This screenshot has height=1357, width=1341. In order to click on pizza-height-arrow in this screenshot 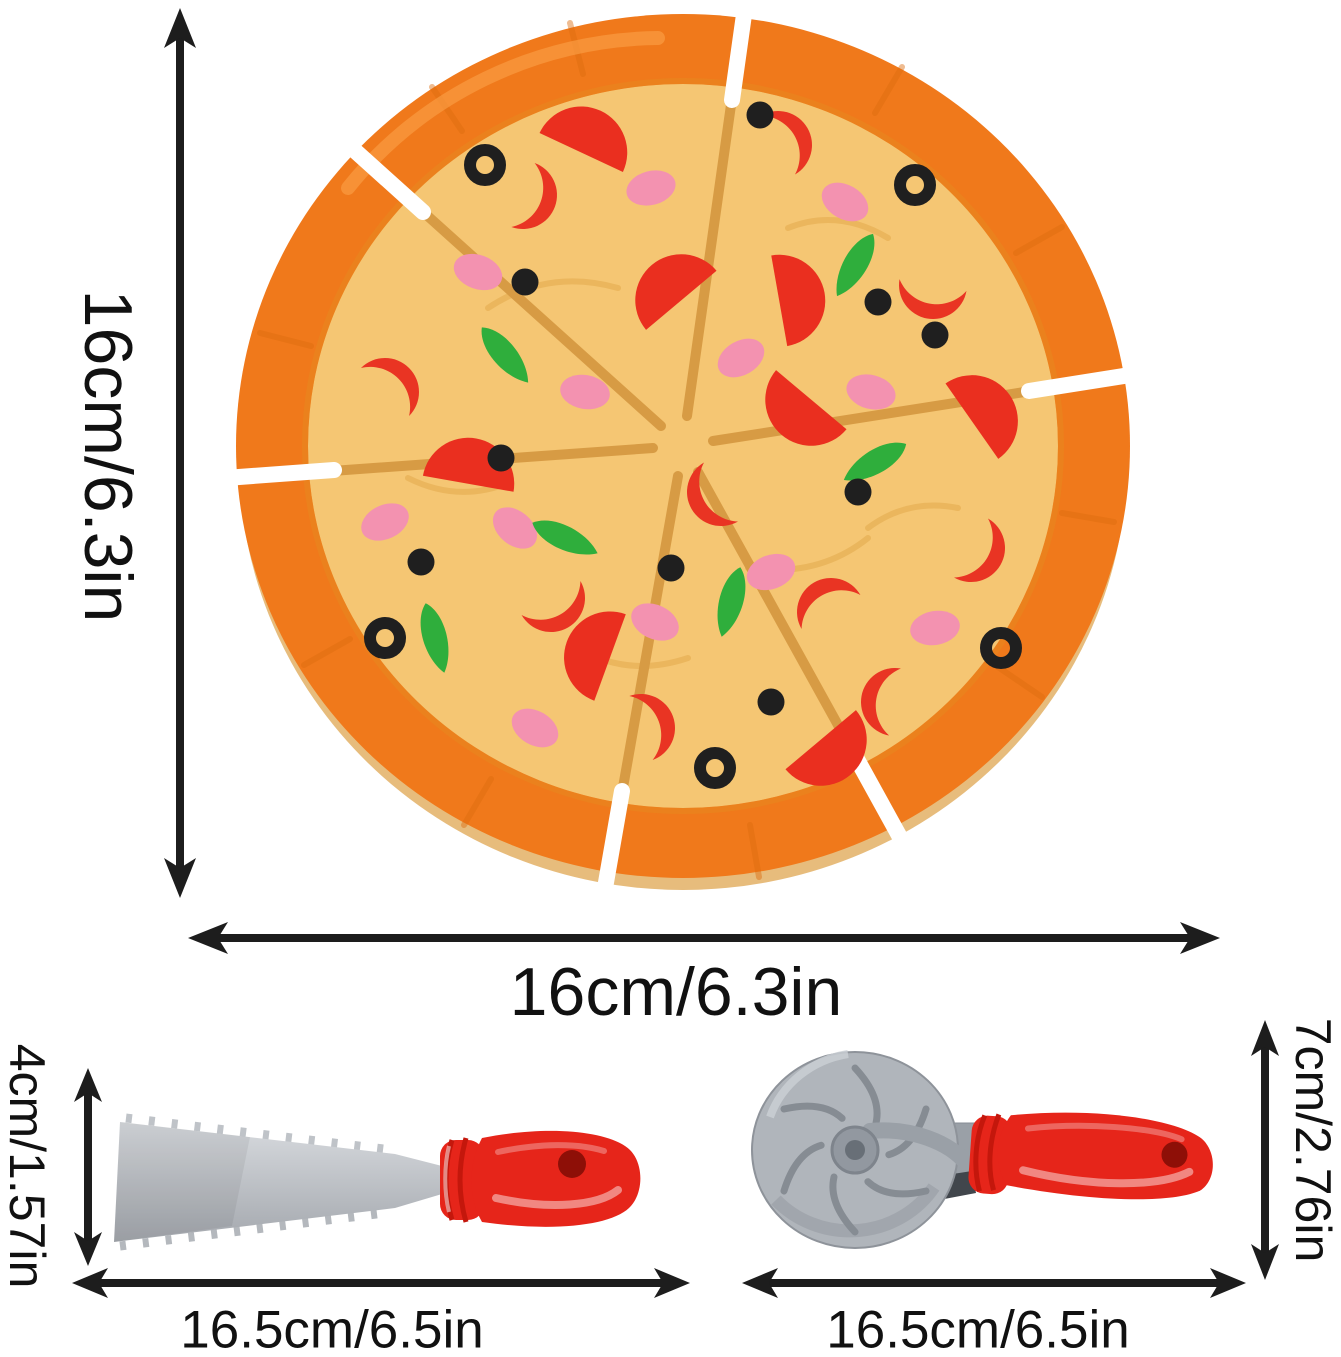, I will do `click(180, 453)`.